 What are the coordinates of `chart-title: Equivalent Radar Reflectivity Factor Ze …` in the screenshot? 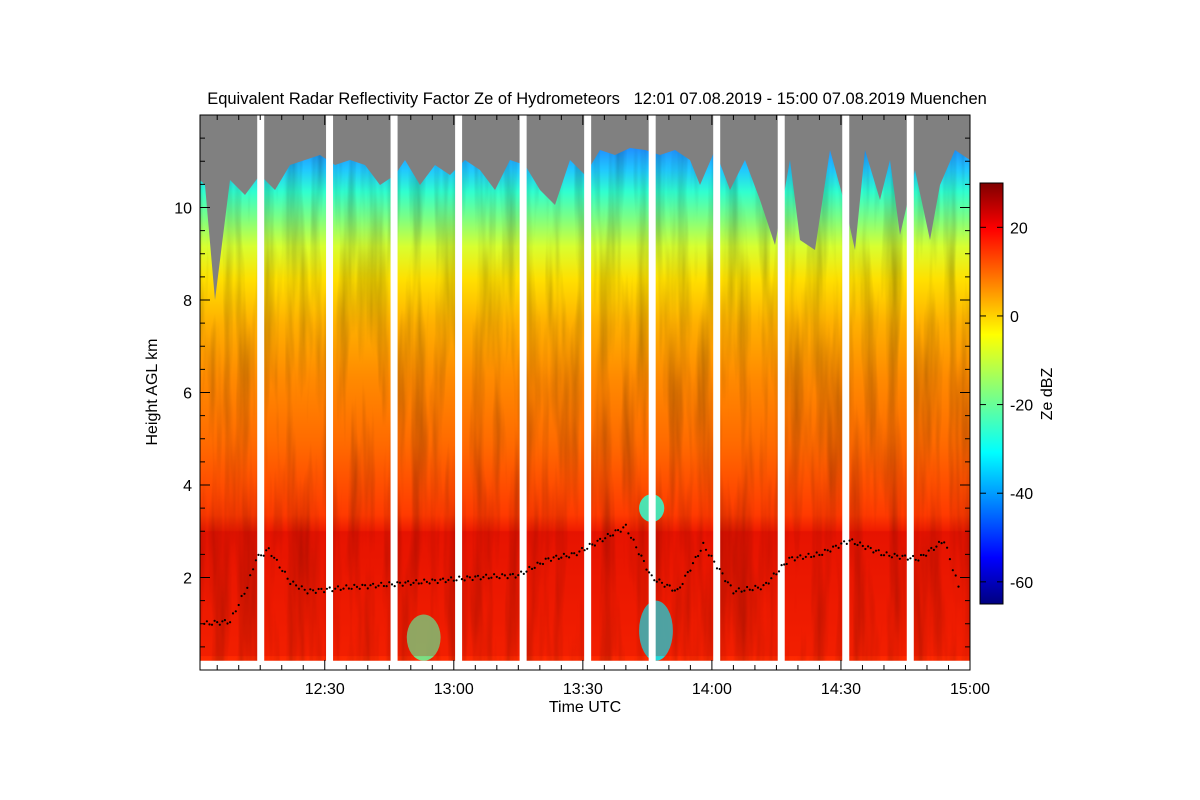 It's located at (597, 99).